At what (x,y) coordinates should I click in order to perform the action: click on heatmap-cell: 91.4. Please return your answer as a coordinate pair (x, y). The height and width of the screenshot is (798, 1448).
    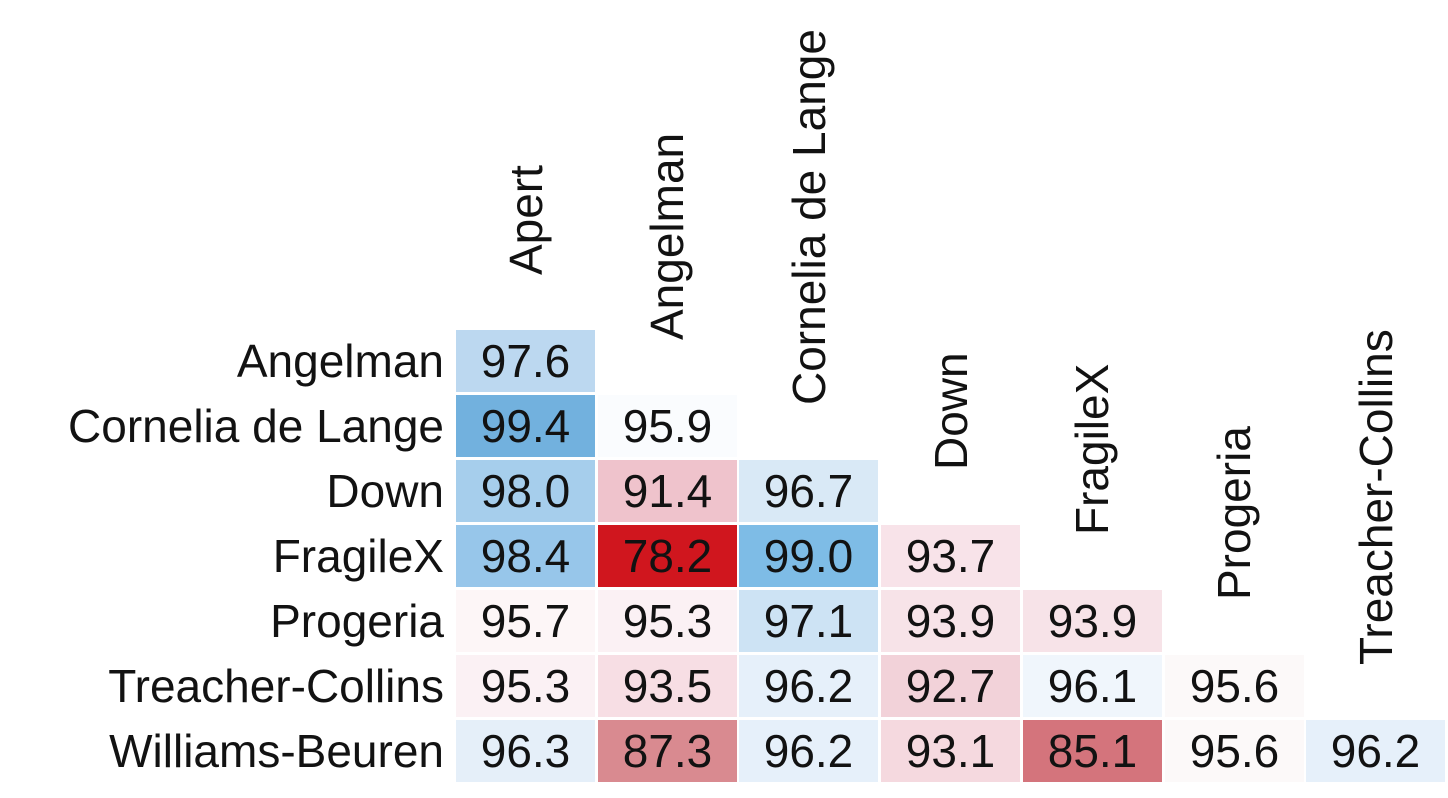
    Looking at the image, I should click on (667, 491).